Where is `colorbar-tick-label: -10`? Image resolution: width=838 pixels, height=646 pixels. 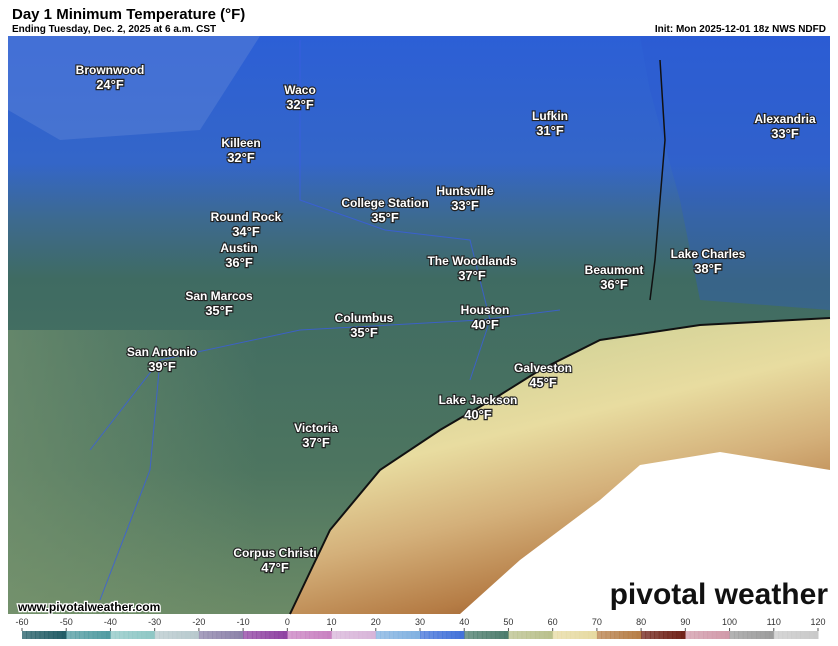
colorbar-tick-label: -10 is located at coordinates (243, 622).